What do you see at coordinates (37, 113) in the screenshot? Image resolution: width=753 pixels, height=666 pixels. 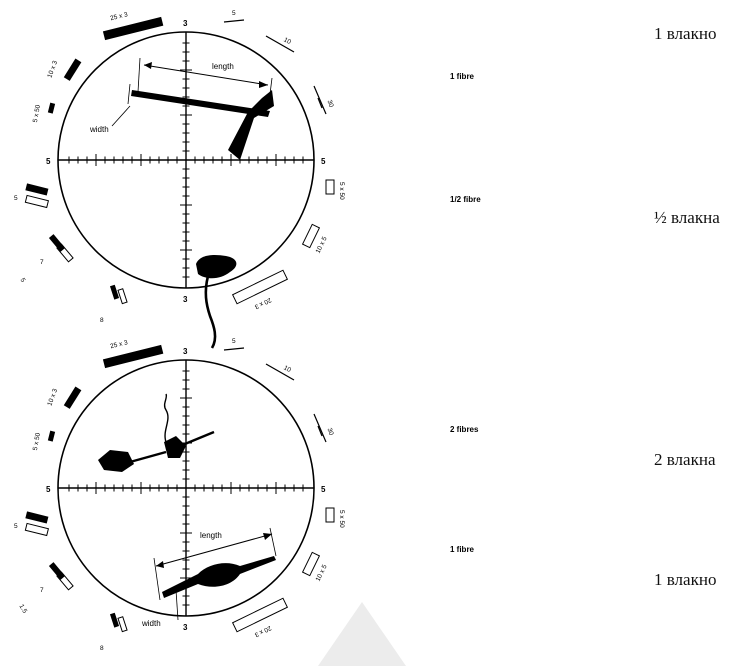 I see `top-scale-5x50: 5 x 50` at bounding box center [37, 113].